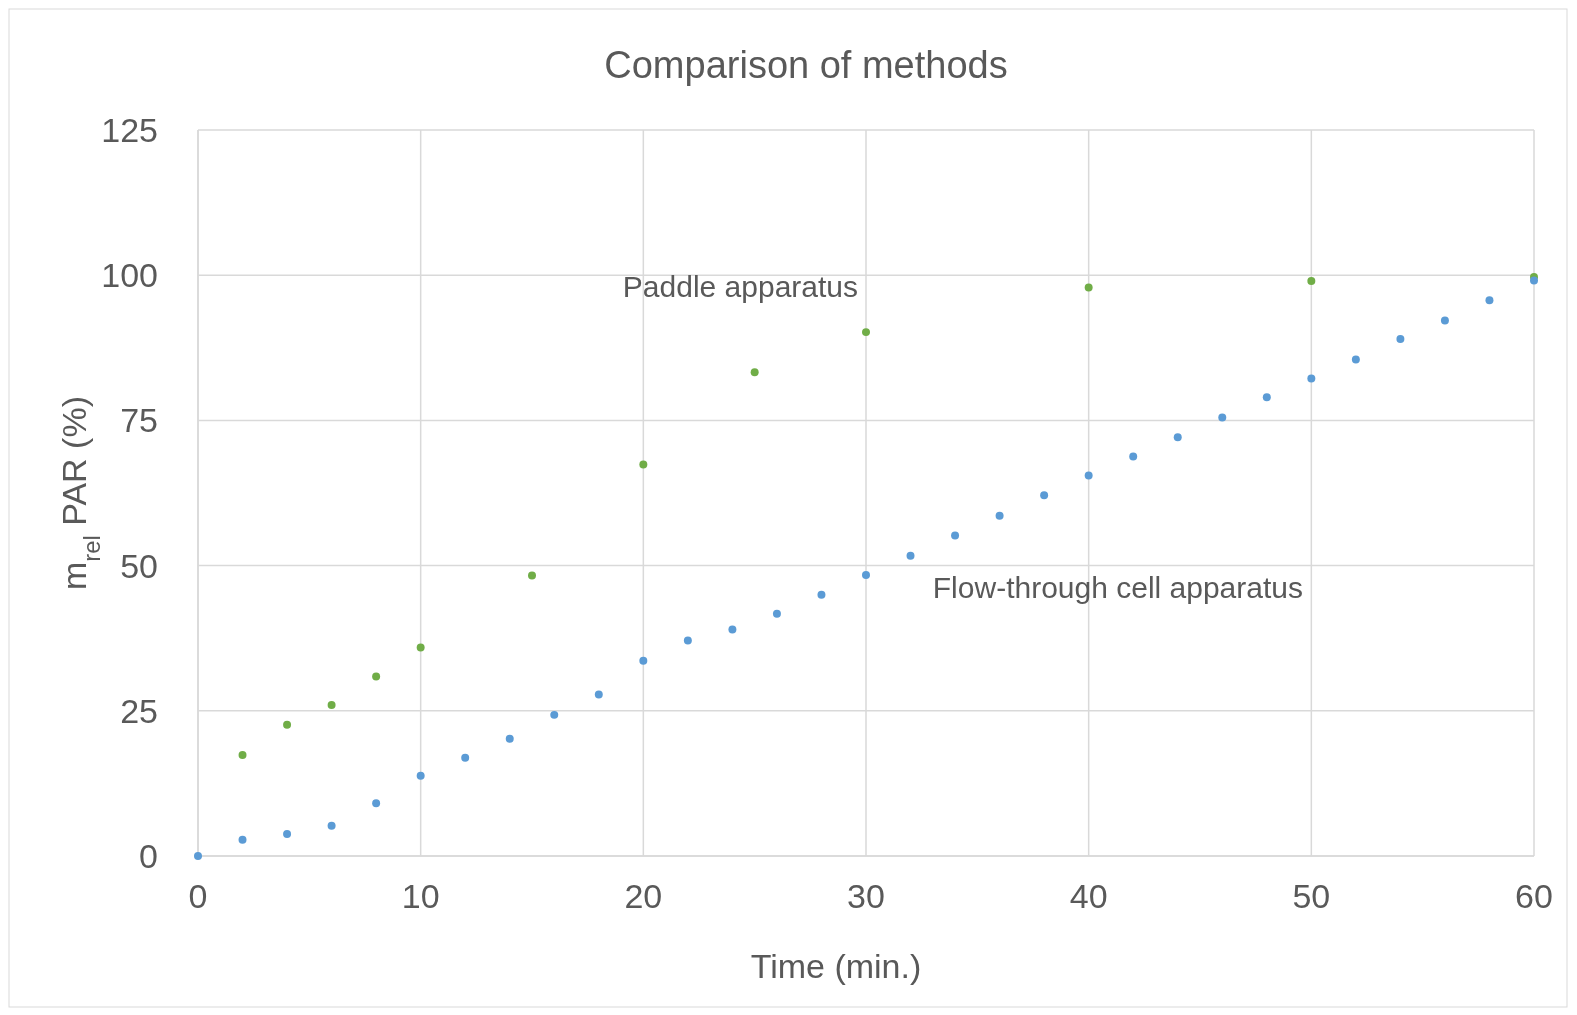 The image size is (1577, 1015). What do you see at coordinates (129, 129) in the screenshot?
I see `y-tick-label: 125` at bounding box center [129, 129].